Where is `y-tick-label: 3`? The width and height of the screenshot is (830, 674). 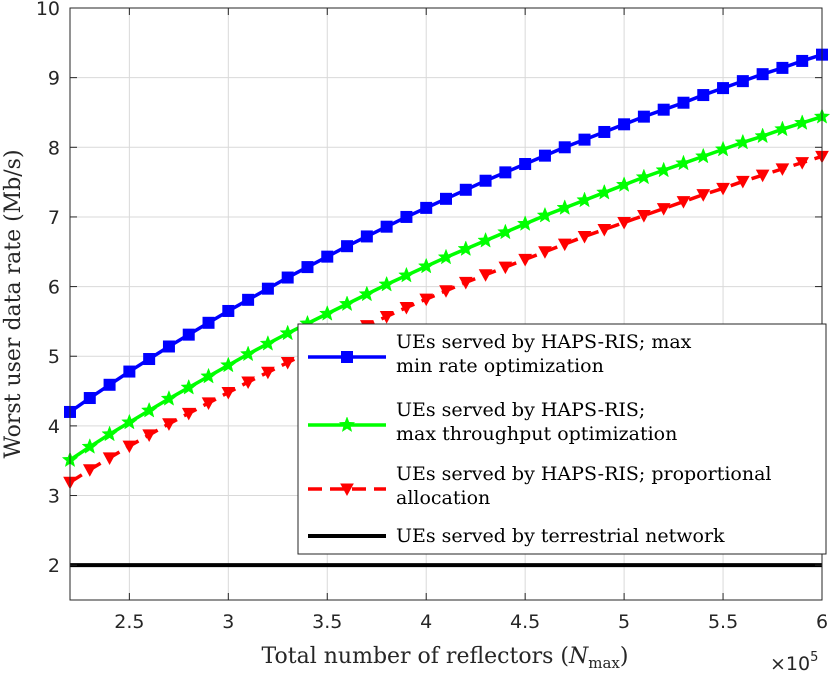
y-tick-label: 3 is located at coordinates (54, 497).